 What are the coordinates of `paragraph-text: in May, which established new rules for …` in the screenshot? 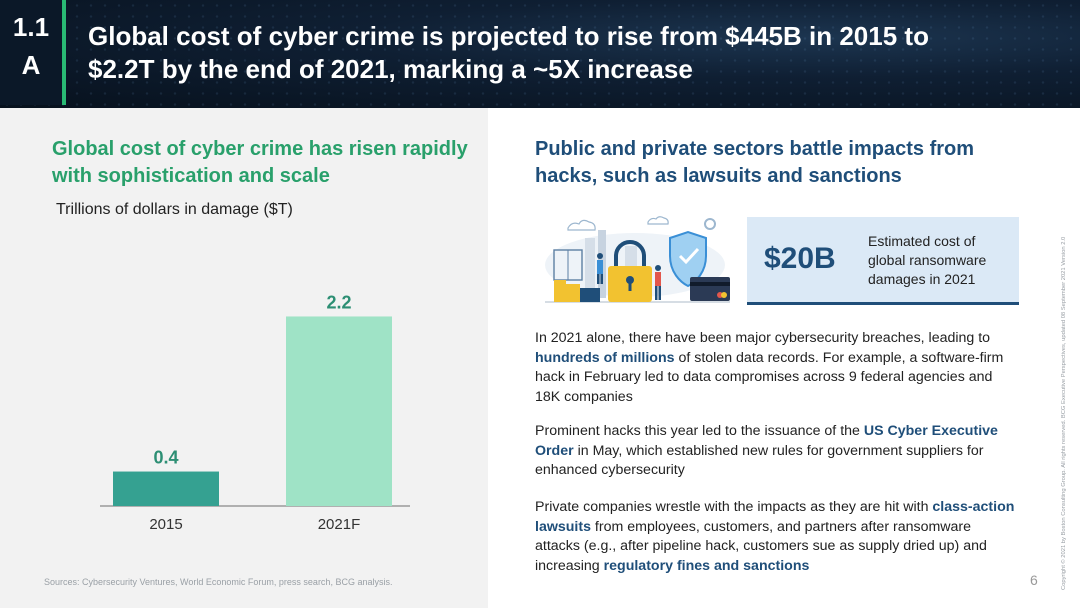 It's located at (759, 460).